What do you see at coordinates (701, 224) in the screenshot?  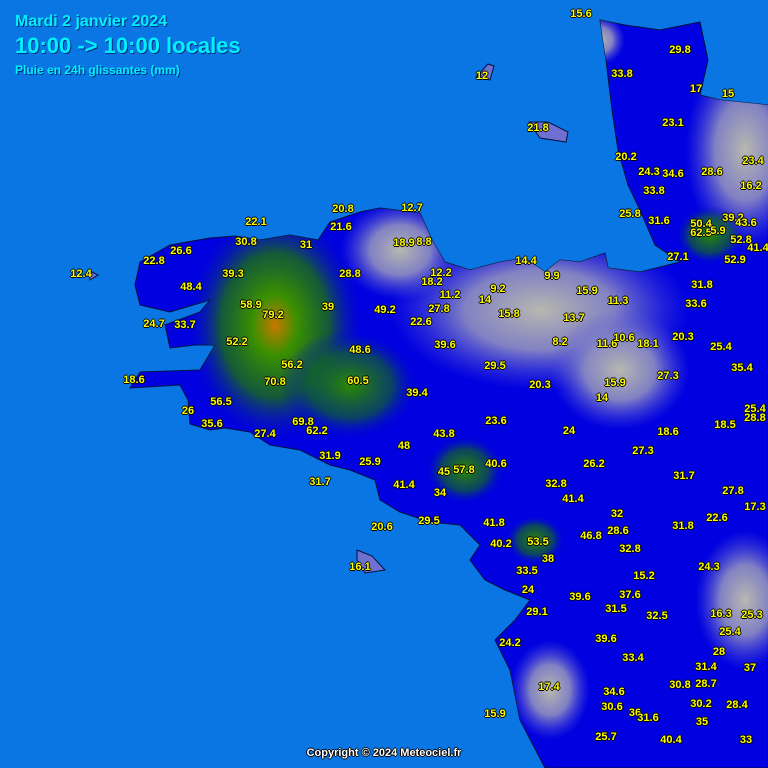 I see `station-rain-value: 50.4` at bounding box center [701, 224].